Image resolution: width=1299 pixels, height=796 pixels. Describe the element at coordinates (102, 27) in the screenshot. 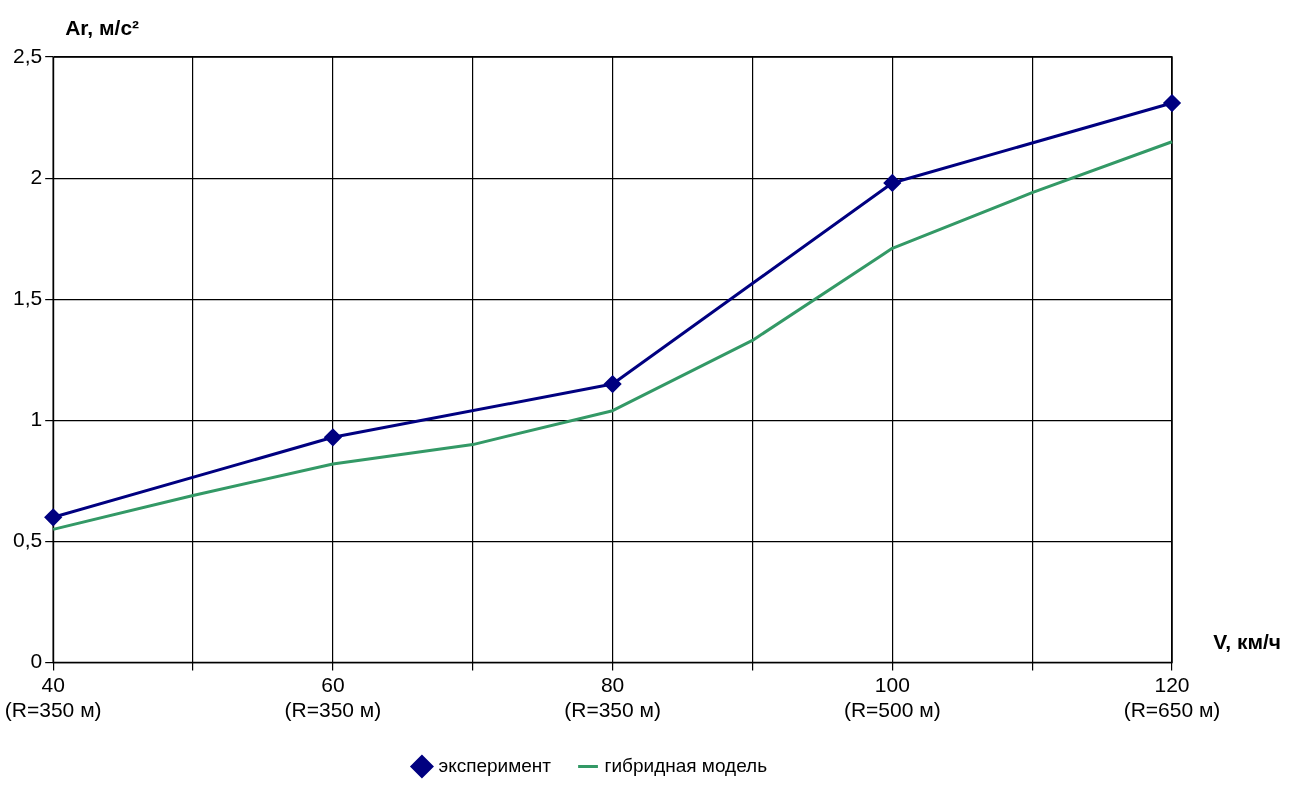

I see `y-axis-title: Ar, м/с²` at that location.